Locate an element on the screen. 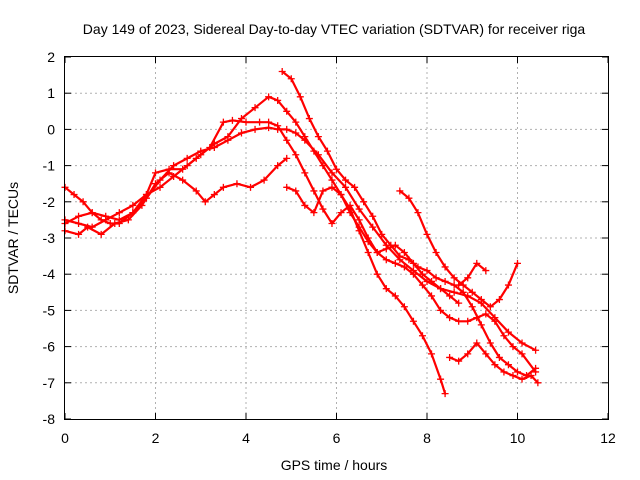  x-tick-label: 10 is located at coordinates (518, 438).